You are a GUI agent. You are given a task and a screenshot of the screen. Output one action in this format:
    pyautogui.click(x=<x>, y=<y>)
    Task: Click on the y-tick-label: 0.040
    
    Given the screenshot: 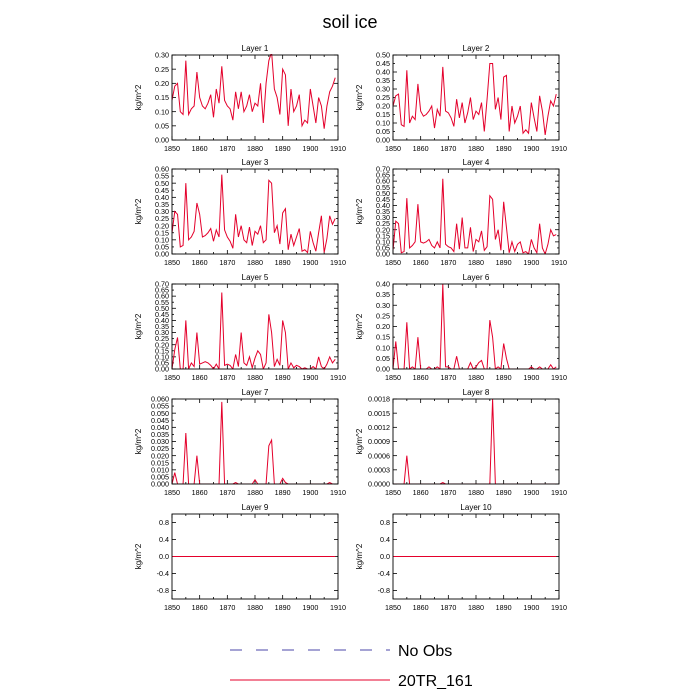 What is the action you would take?
    pyautogui.click(x=160, y=427)
    